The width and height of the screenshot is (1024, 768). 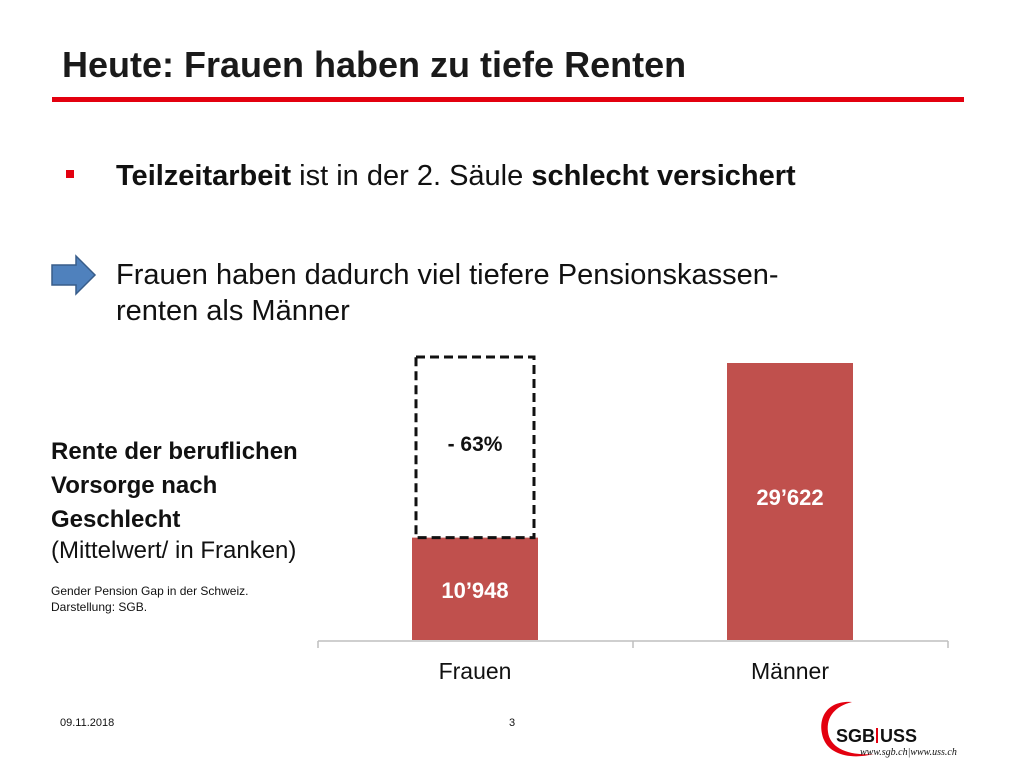 I want to click on side-title-line1: Rente der beruflichen, so click(x=174, y=451).